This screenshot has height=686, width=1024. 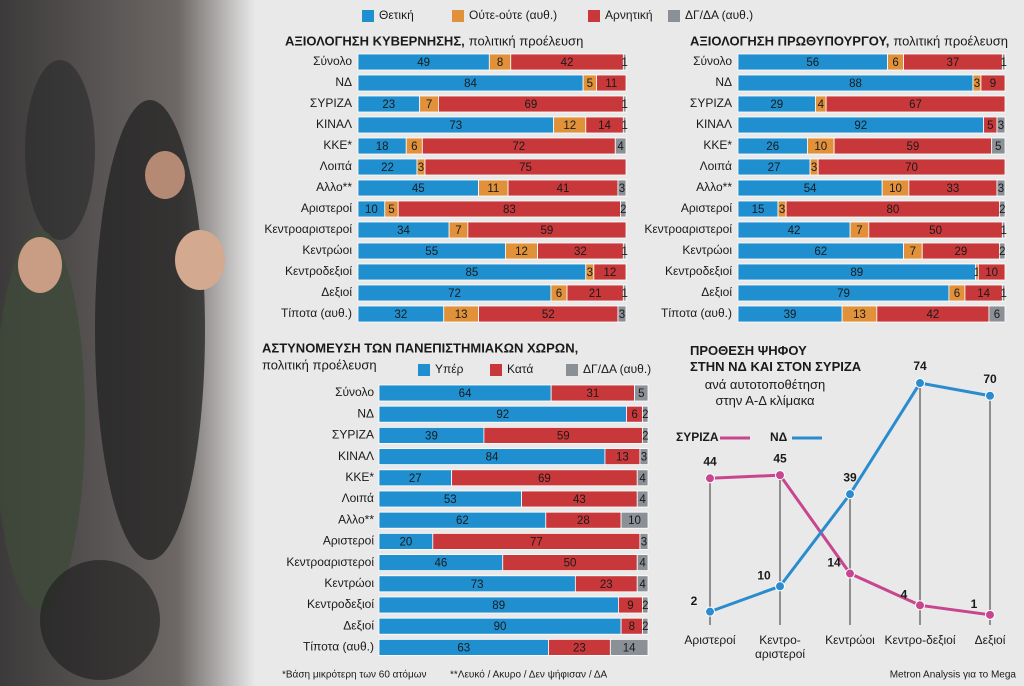 I want to click on value-label: 62, so click(x=462, y=521).